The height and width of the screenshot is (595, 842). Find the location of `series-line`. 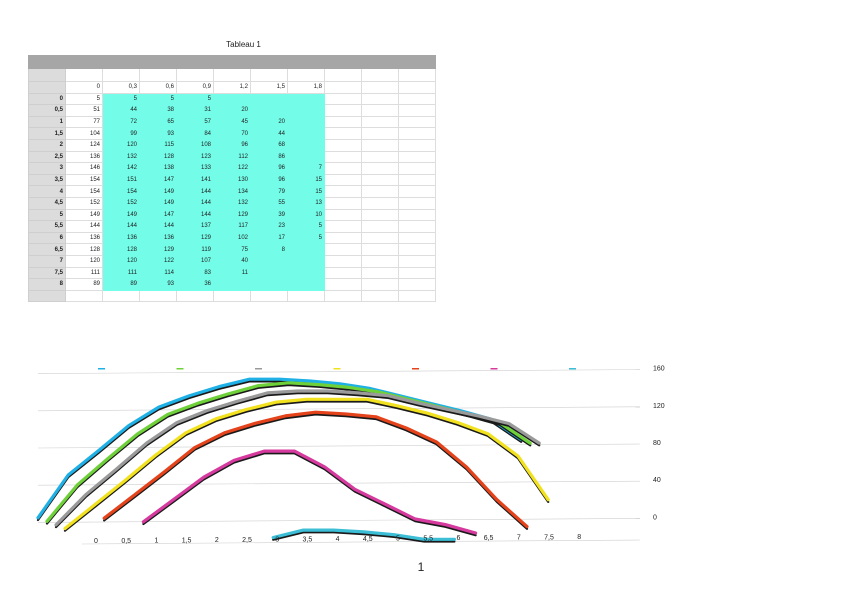

series-line is located at coordinates (297, 458).